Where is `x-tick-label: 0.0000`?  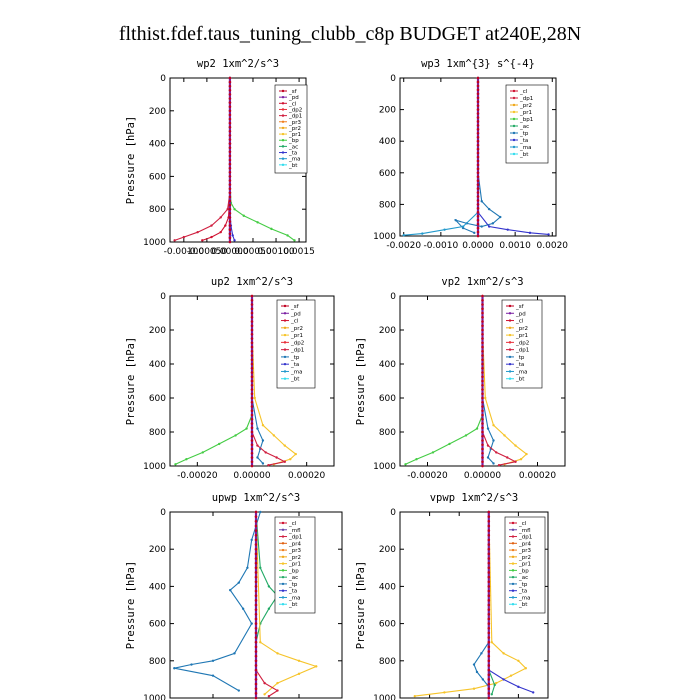 x-tick-label: 0.0000 is located at coordinates (478, 246).